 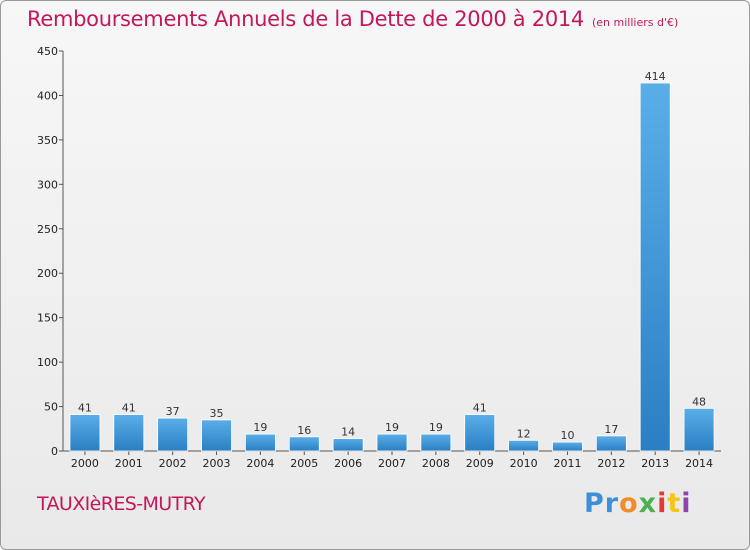 What do you see at coordinates (635, 22) in the screenshot?
I see `chart-subtitle: (en milliers d'€)` at bounding box center [635, 22].